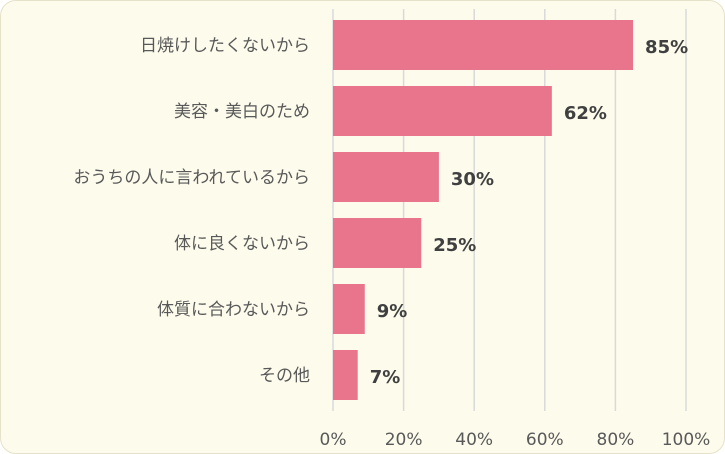 The width and height of the screenshot is (725, 454). What do you see at coordinates (545, 440) in the screenshot?
I see `x-tick-label: 60%` at bounding box center [545, 440].